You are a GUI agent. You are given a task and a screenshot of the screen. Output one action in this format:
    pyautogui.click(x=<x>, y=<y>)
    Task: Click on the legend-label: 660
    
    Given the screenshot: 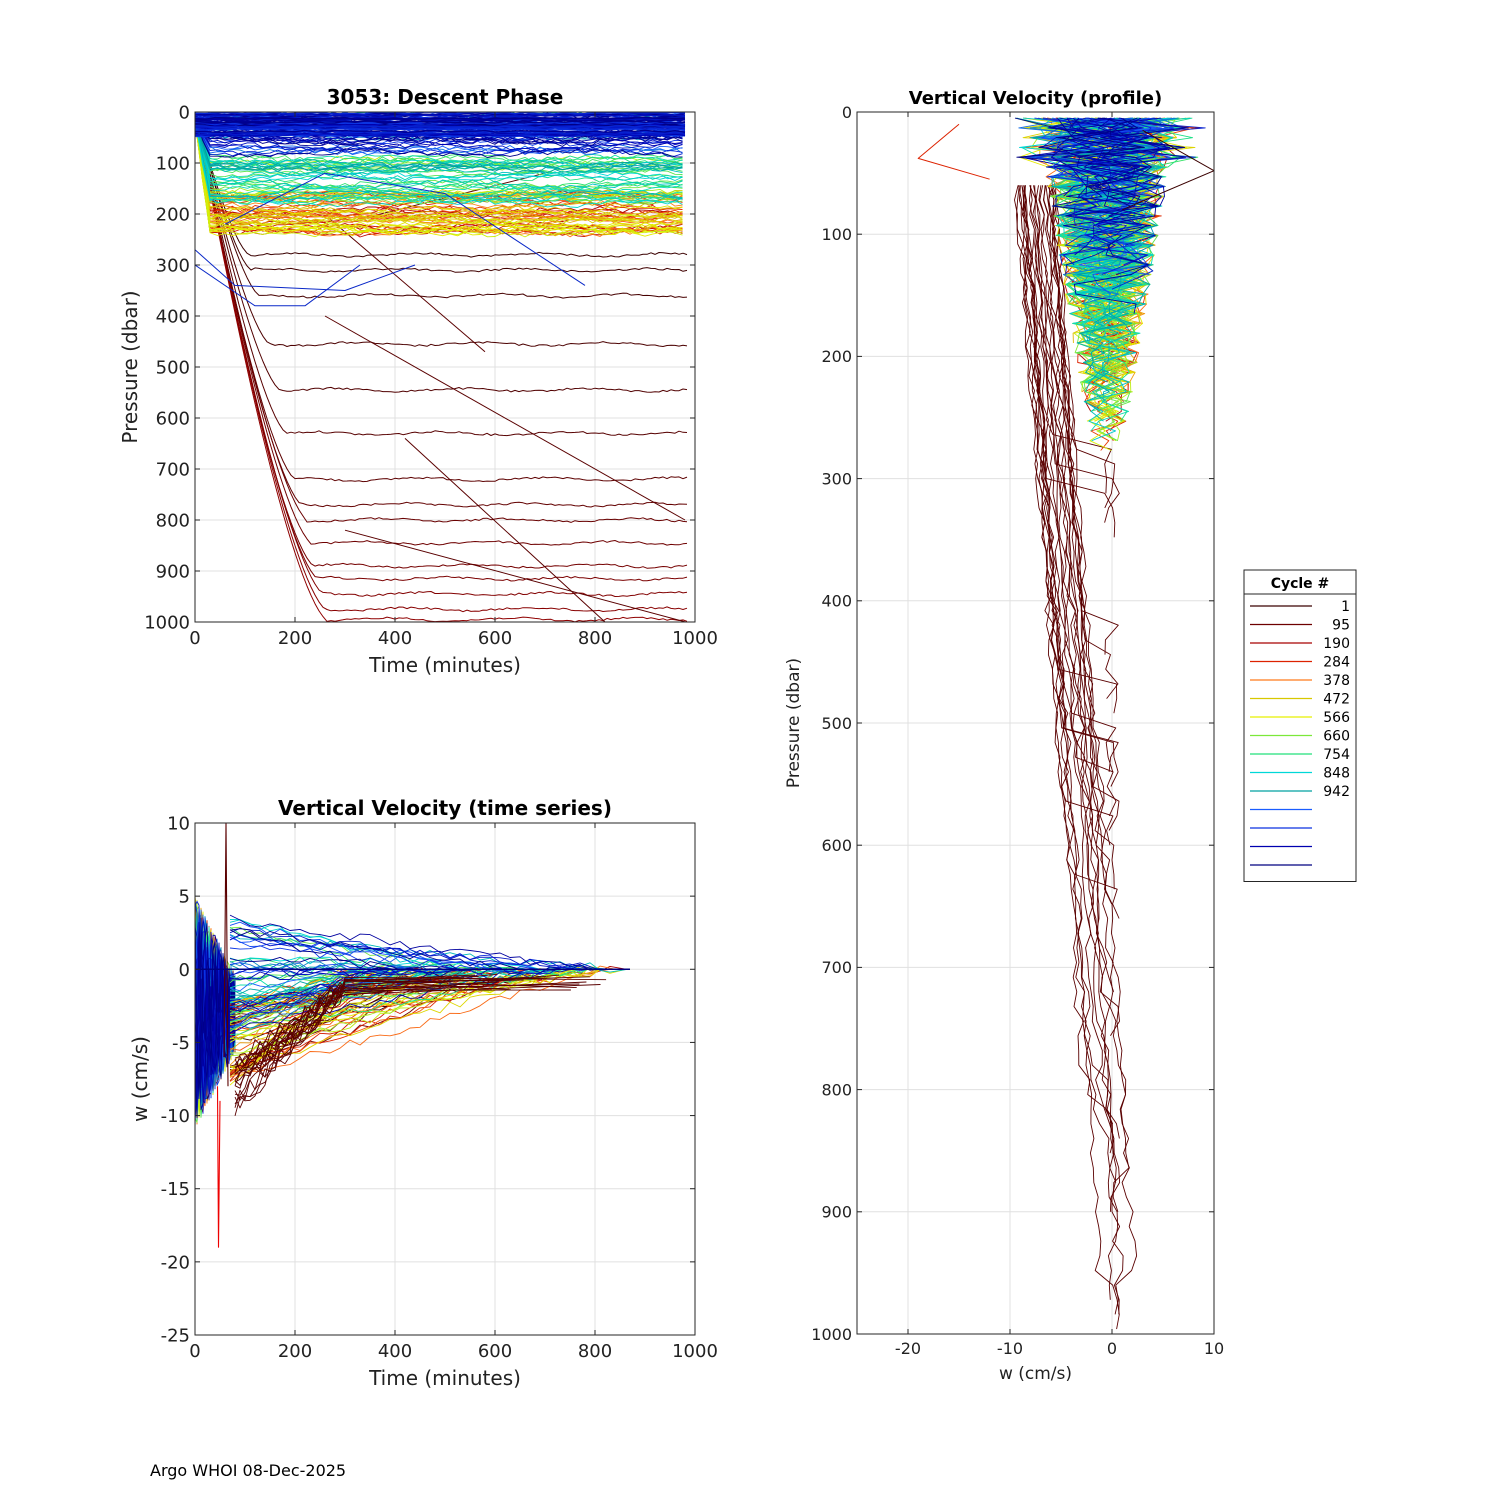 What is the action you would take?
    pyautogui.click(x=1336, y=737)
    